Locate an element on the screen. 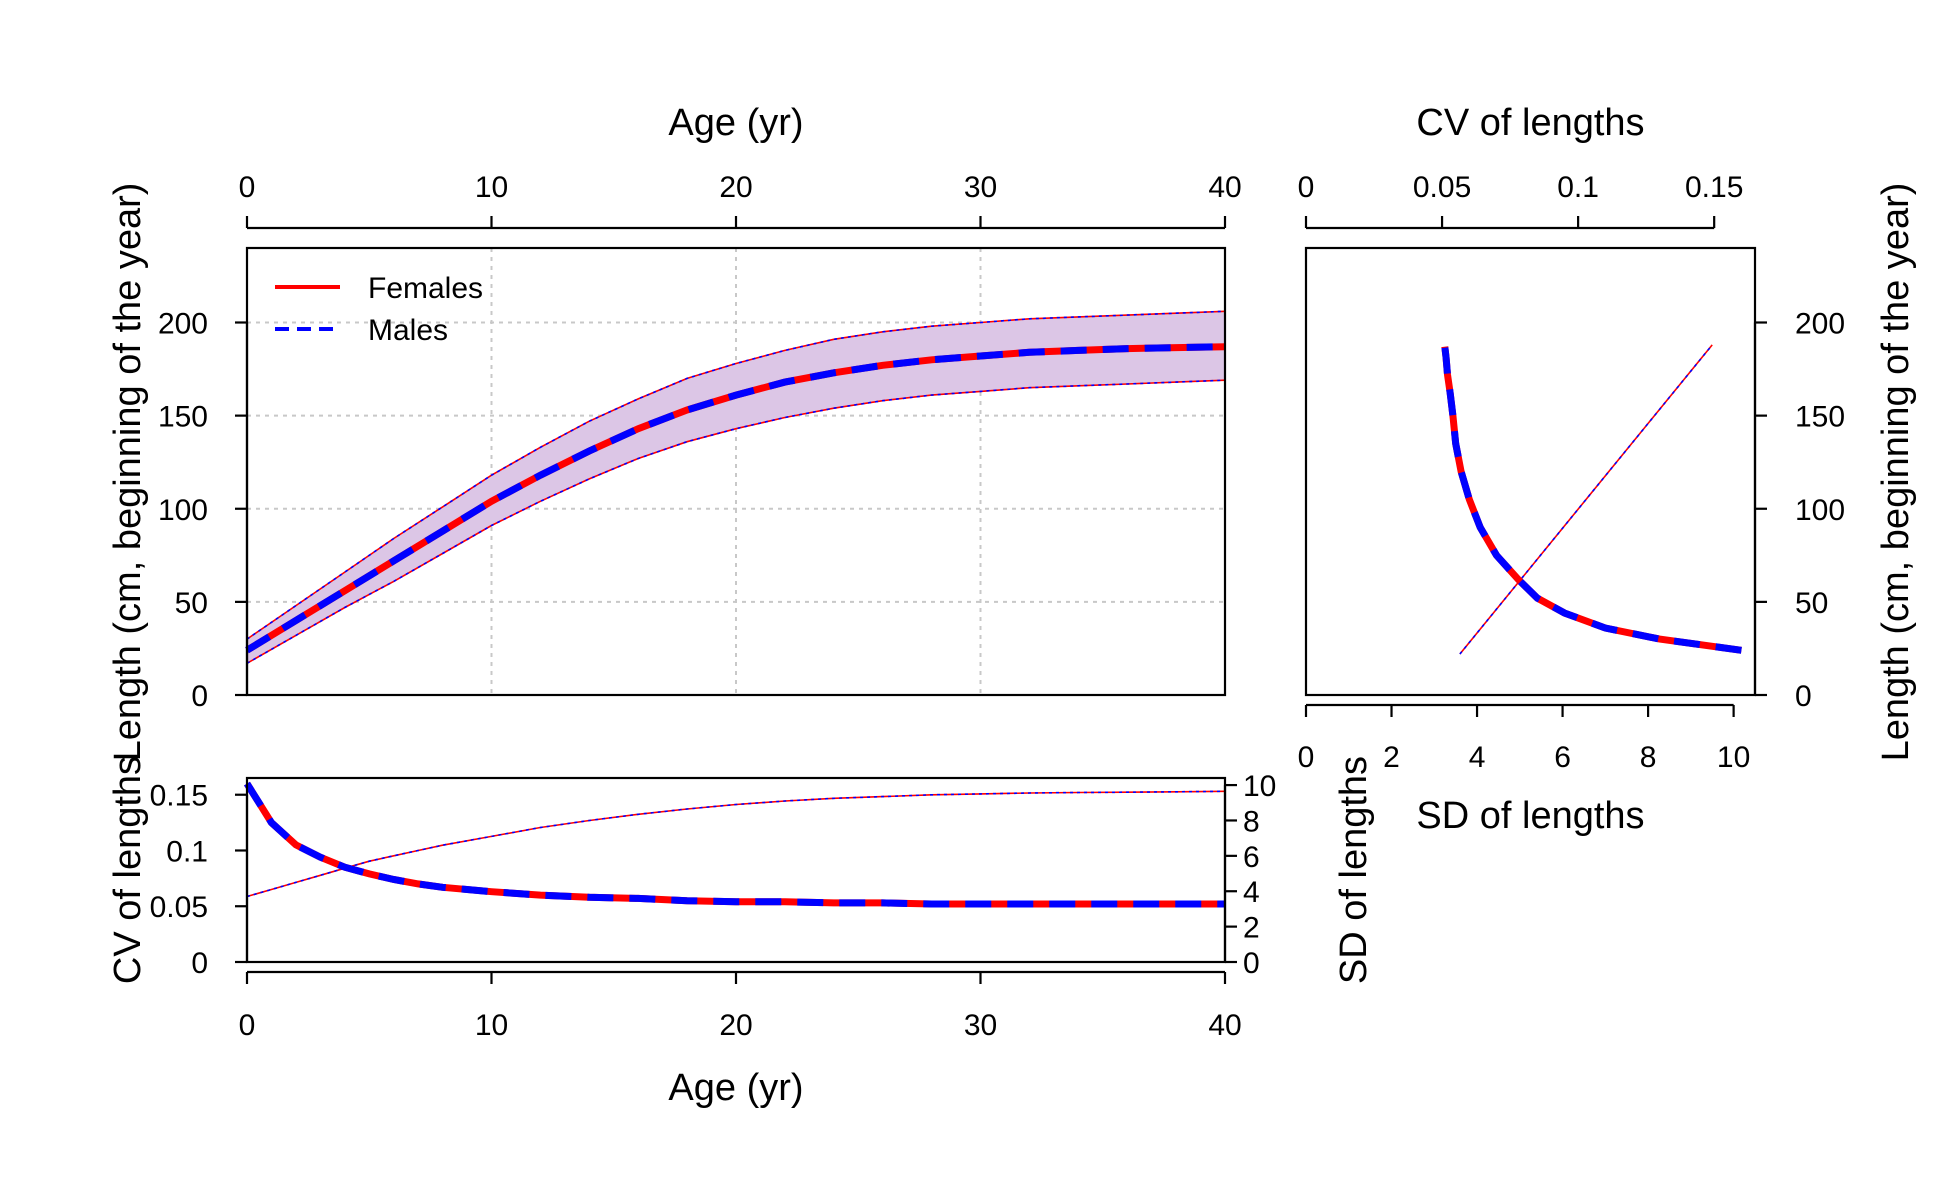  legend-label-females: Females is located at coordinates (425, 288).